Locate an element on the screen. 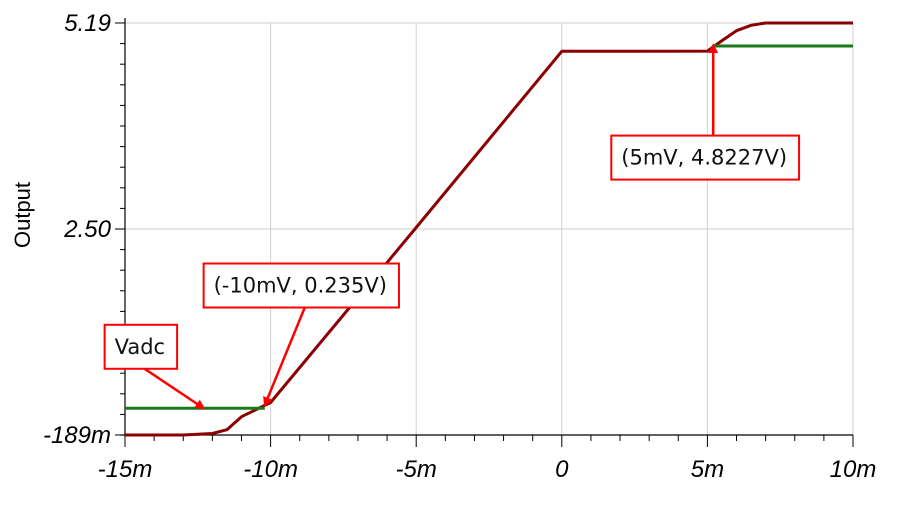  annotation-label: (-10mV, 0.235V) is located at coordinates (300, 286).